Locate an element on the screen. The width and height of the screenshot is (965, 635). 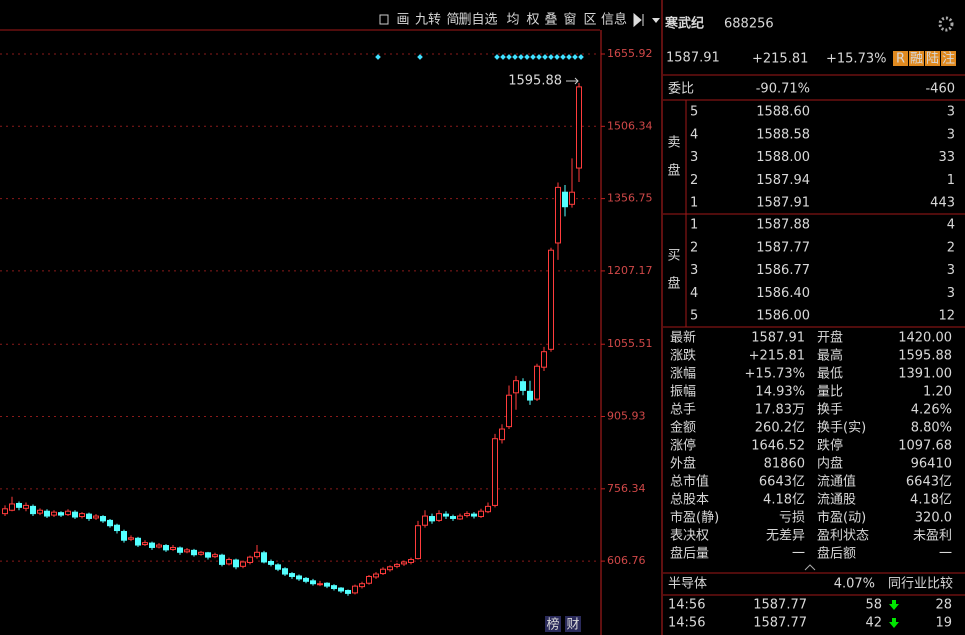
toolbar-button: 简 is located at coordinates (452, 20).